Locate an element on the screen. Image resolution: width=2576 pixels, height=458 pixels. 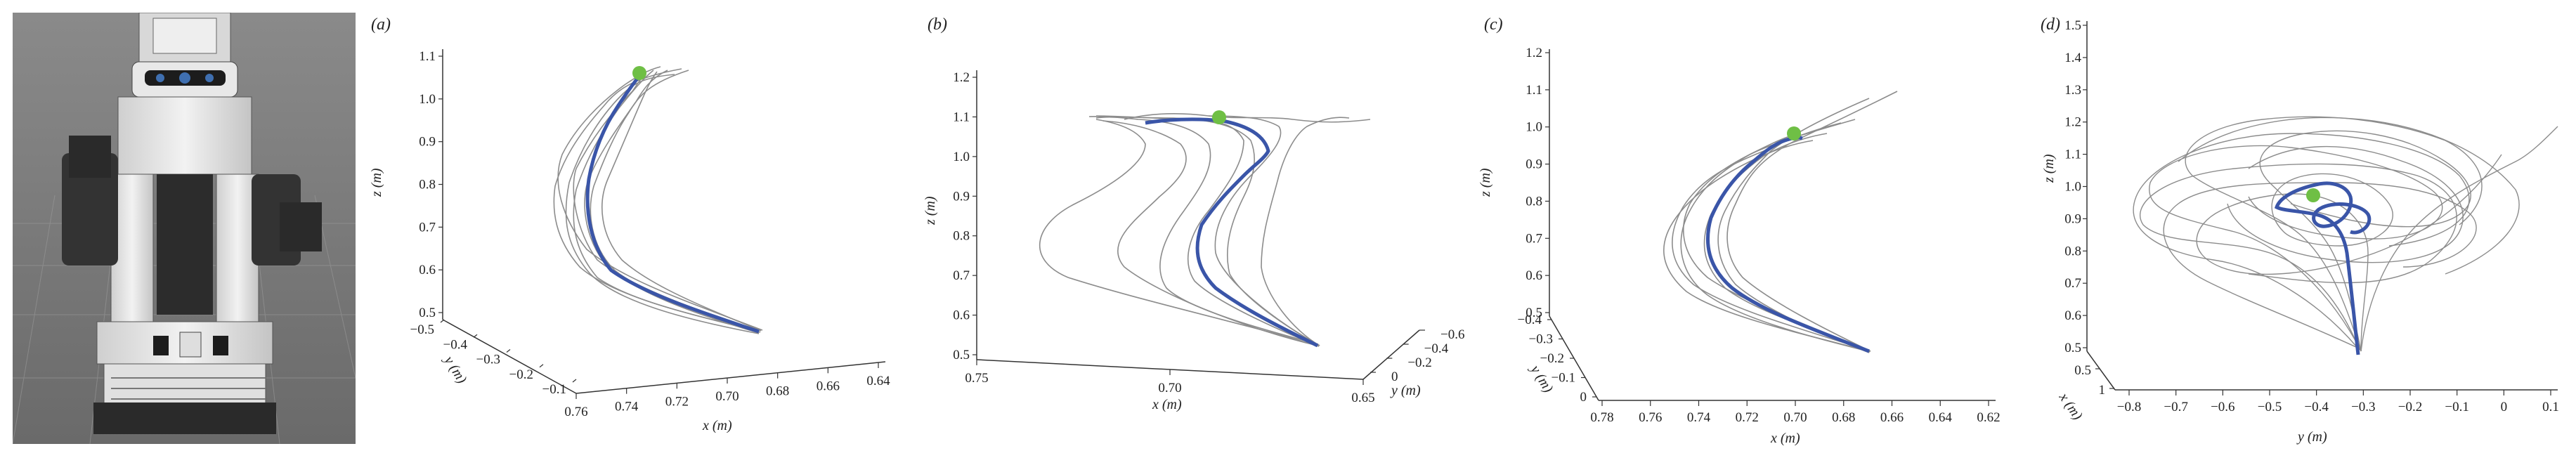
tick-label: 0 is located at coordinates (1394, 377).